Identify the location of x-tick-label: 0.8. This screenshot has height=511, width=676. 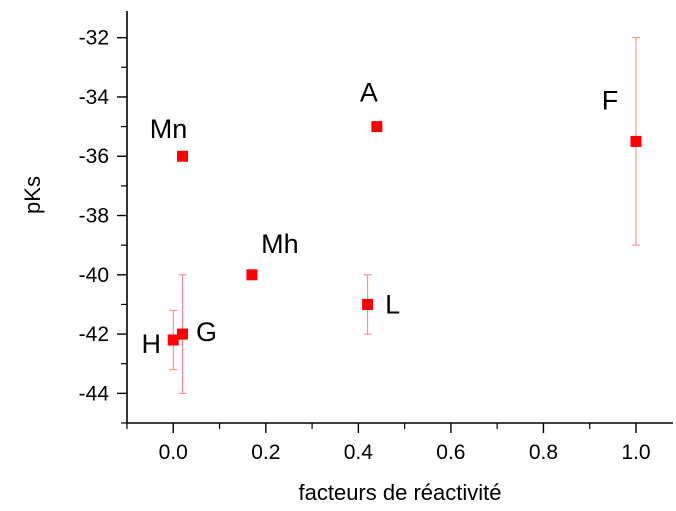
(543, 452).